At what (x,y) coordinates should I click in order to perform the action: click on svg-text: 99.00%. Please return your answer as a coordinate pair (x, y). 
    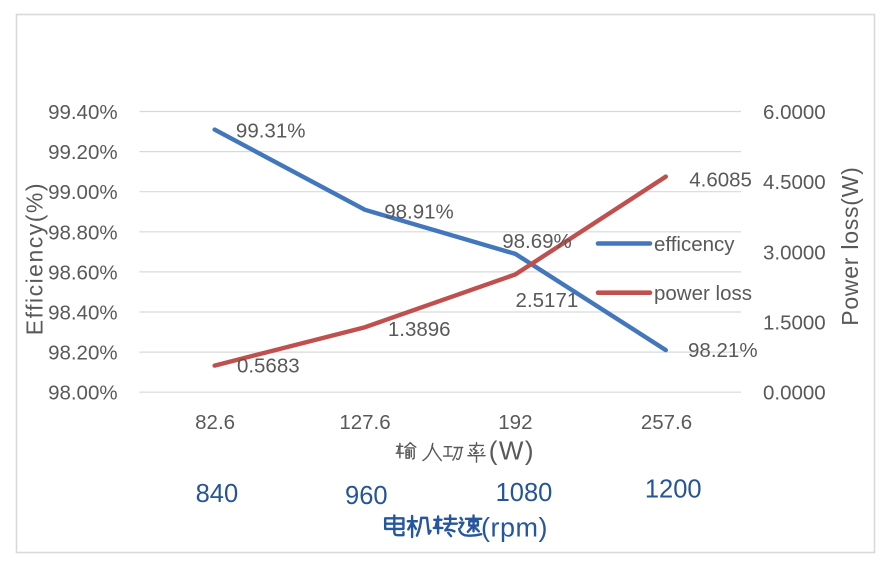
    Looking at the image, I should click on (83, 192).